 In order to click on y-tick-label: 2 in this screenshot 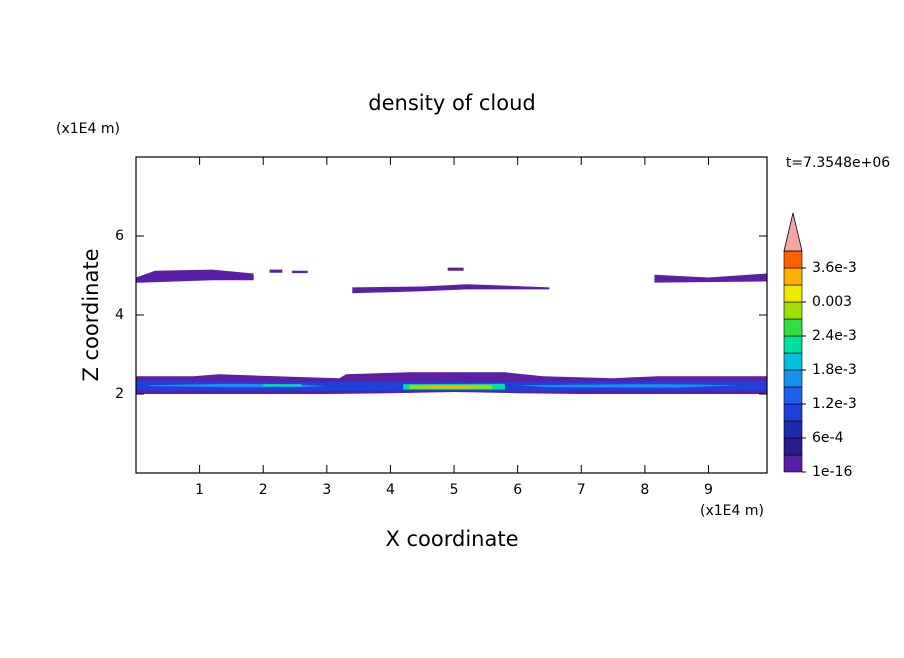, I will do `click(119, 394)`.